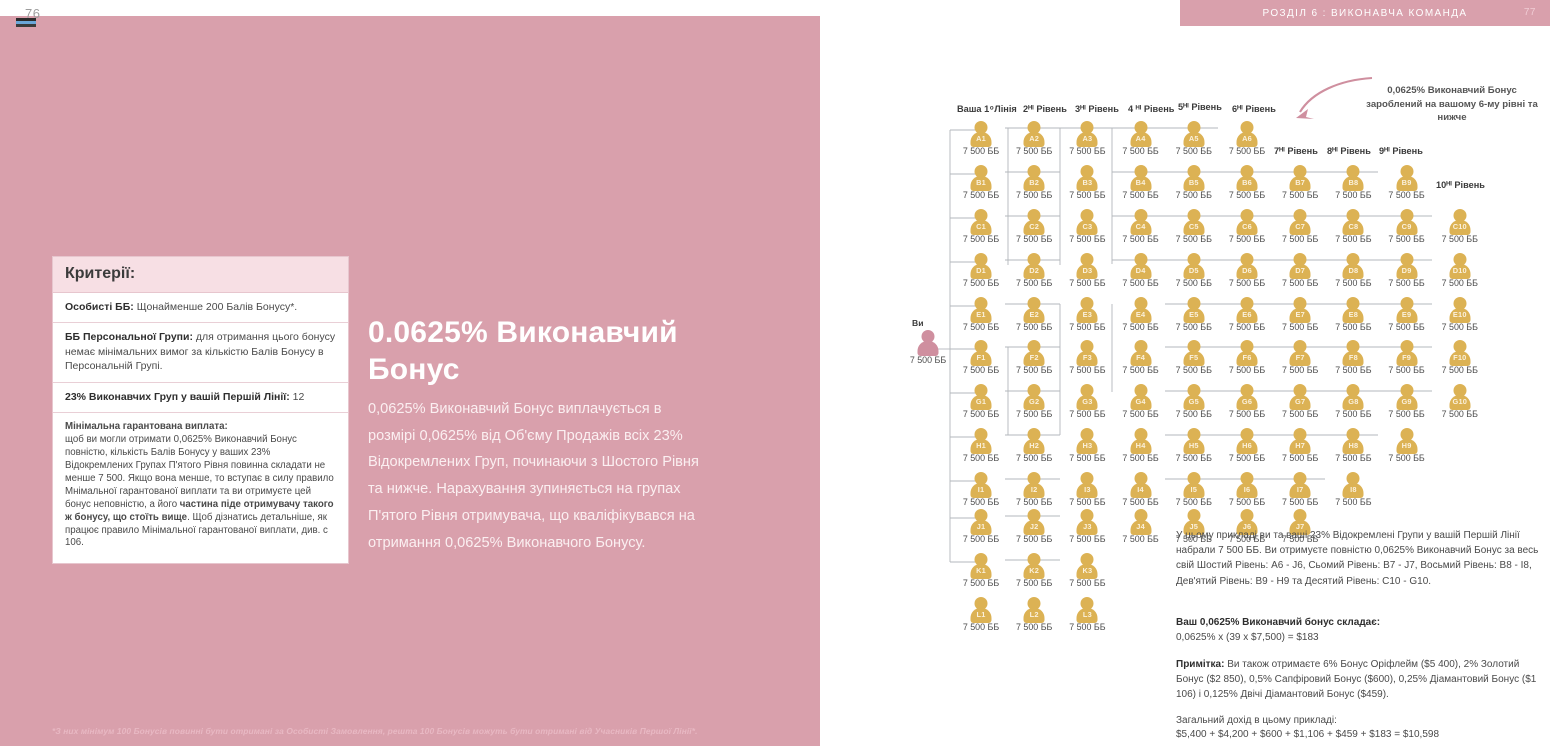 The height and width of the screenshot is (746, 1550). What do you see at coordinates (1034, 401) in the screenshot?
I see `node-G2: G2 7 500 ББ` at bounding box center [1034, 401].